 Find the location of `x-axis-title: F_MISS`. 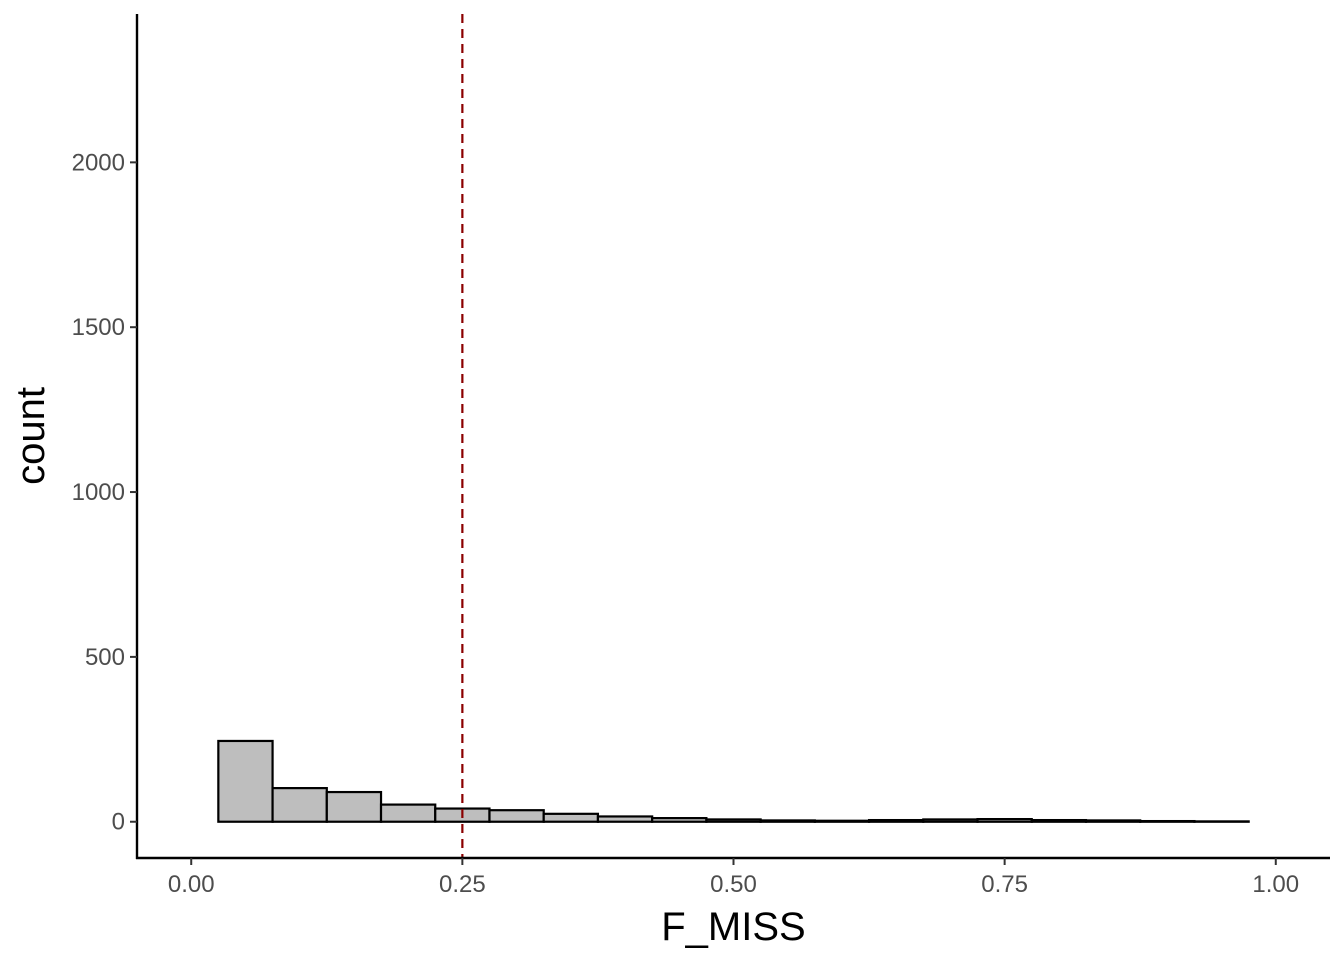

x-axis-title: F_MISS is located at coordinates (733, 927).